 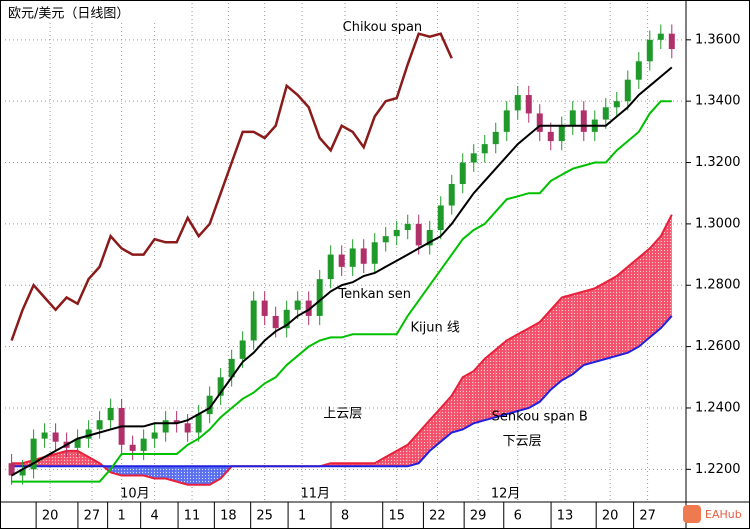 What do you see at coordinates (92, 516) in the screenshot?
I see `x-tick-label: 27` at bounding box center [92, 516].